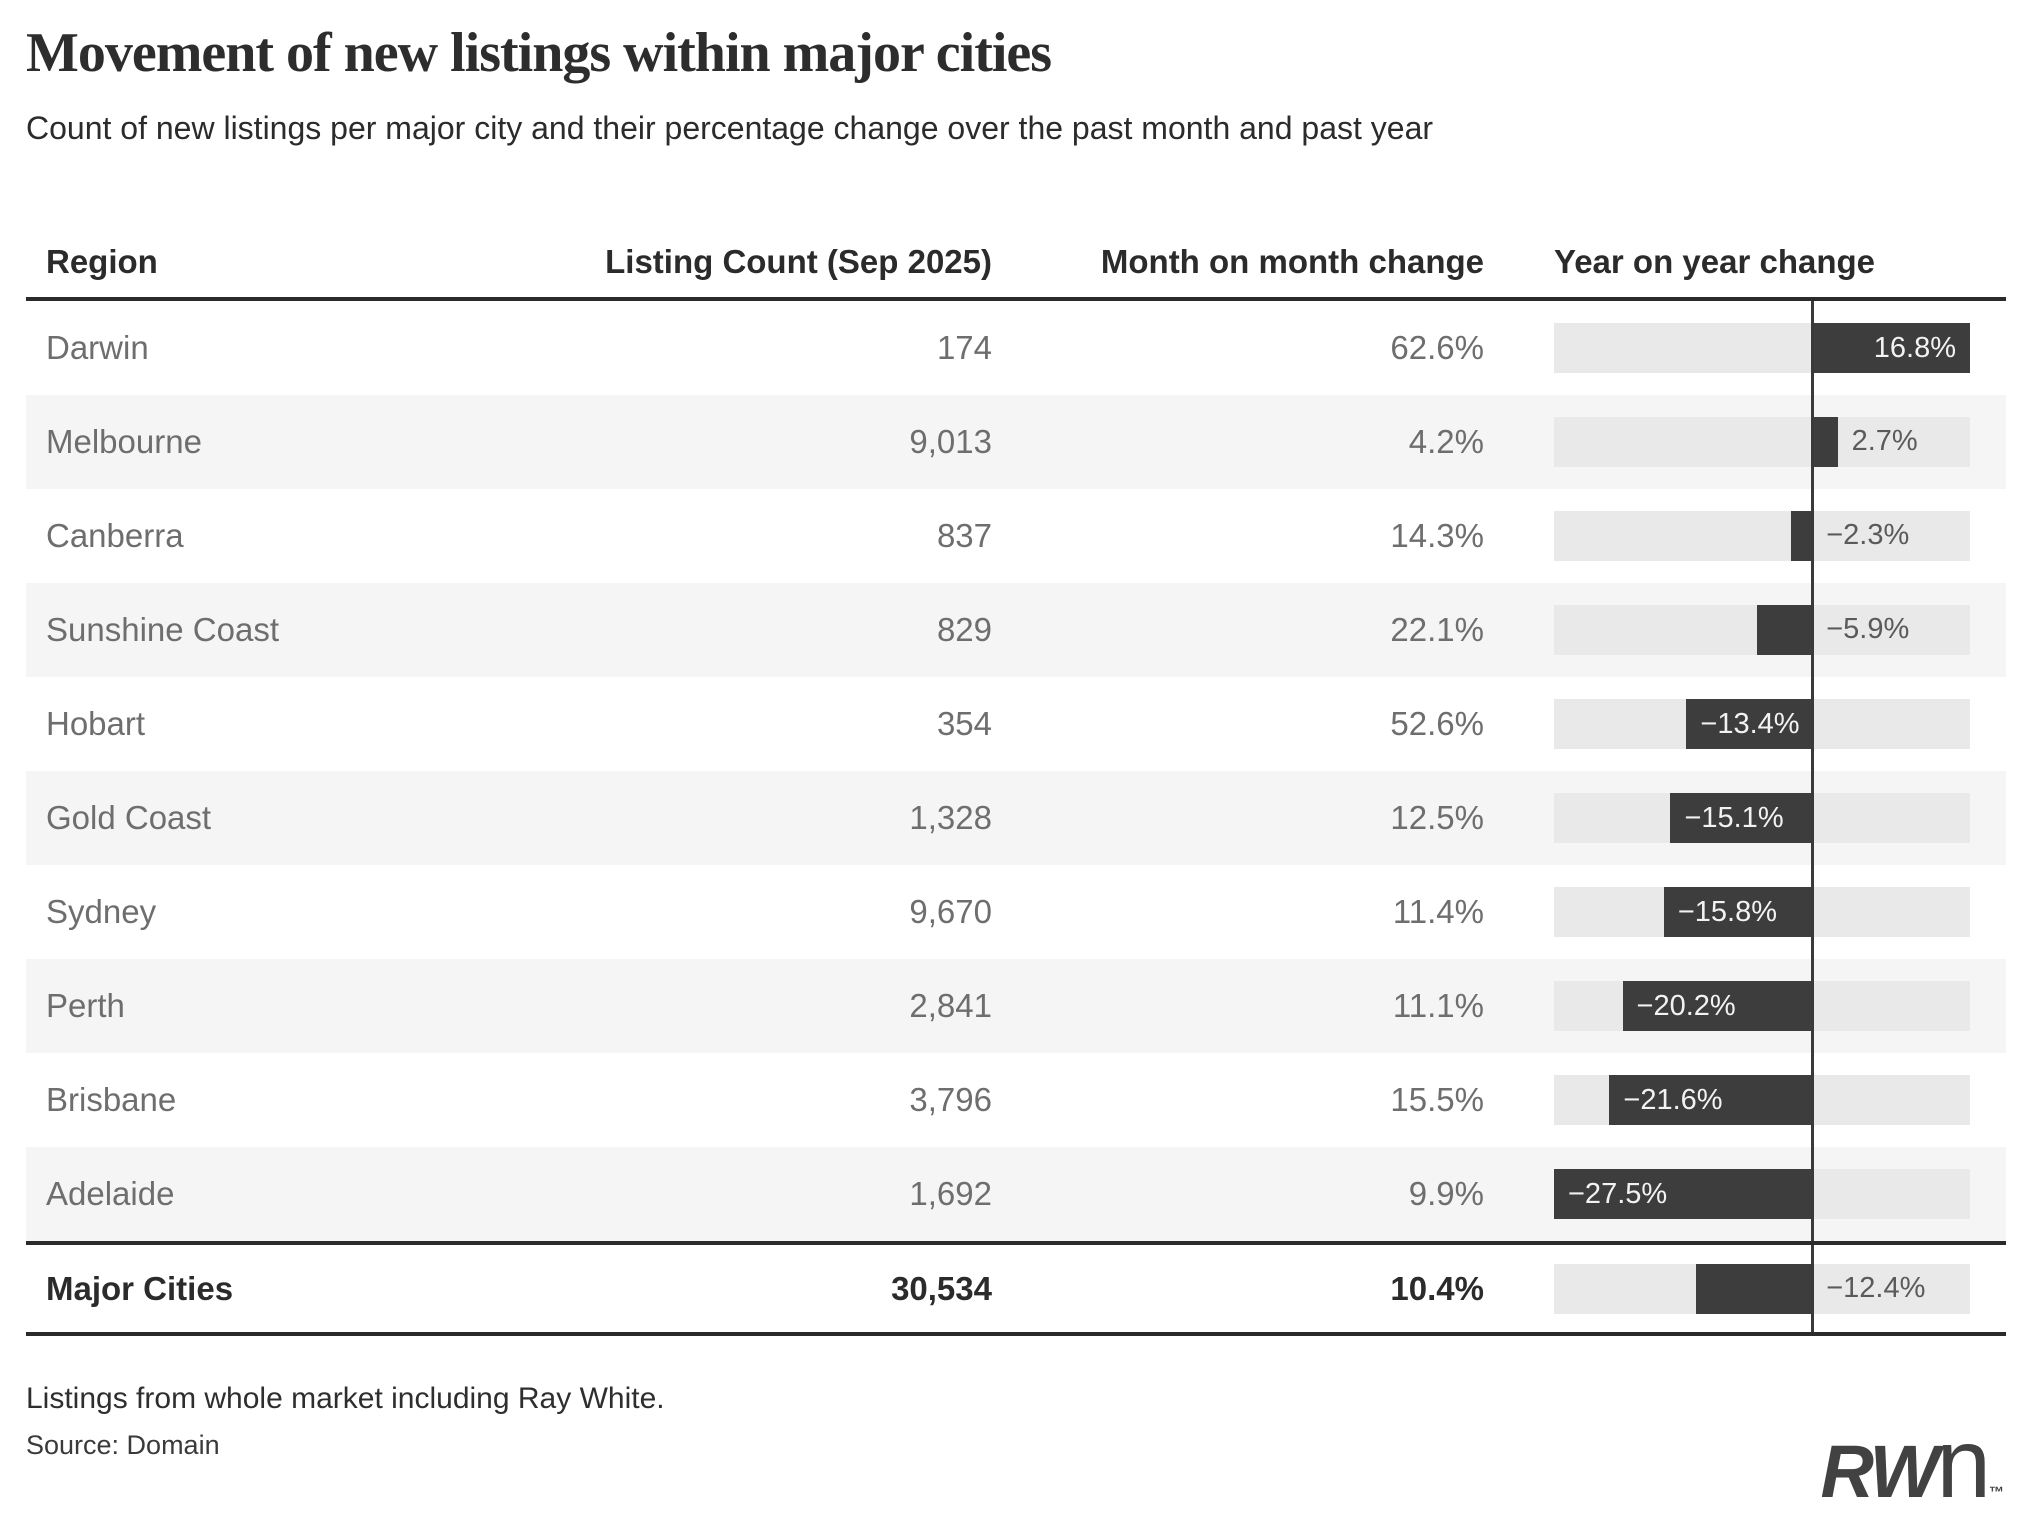 The height and width of the screenshot is (1518, 2032). What do you see at coordinates (1437, 536) in the screenshot?
I see `mom-change-cell: 14.3%` at bounding box center [1437, 536].